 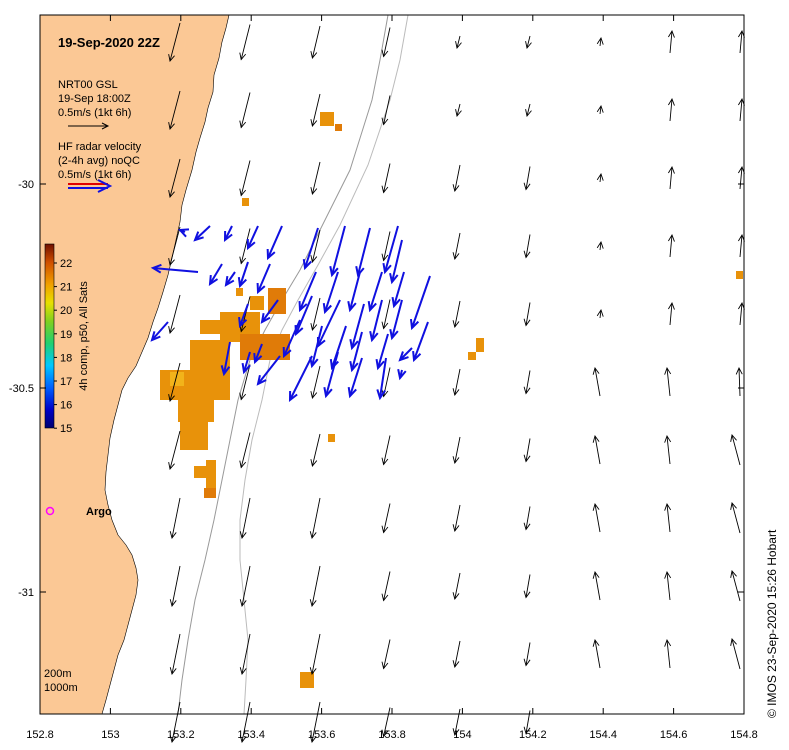 What do you see at coordinates (110, 735) in the screenshot?
I see `x-tick-label: 153` at bounding box center [110, 735].